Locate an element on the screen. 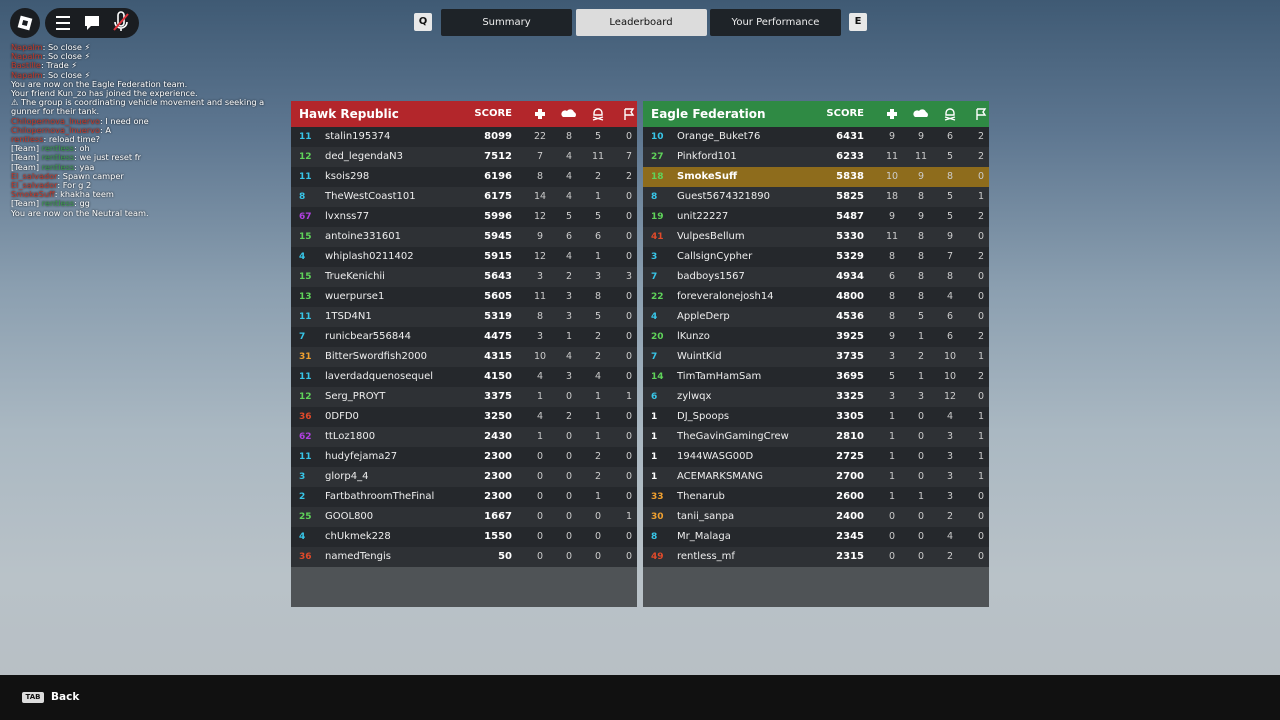 The width and height of the screenshot is (1280, 720). player-name: AppleDerp is located at coordinates (703, 316).